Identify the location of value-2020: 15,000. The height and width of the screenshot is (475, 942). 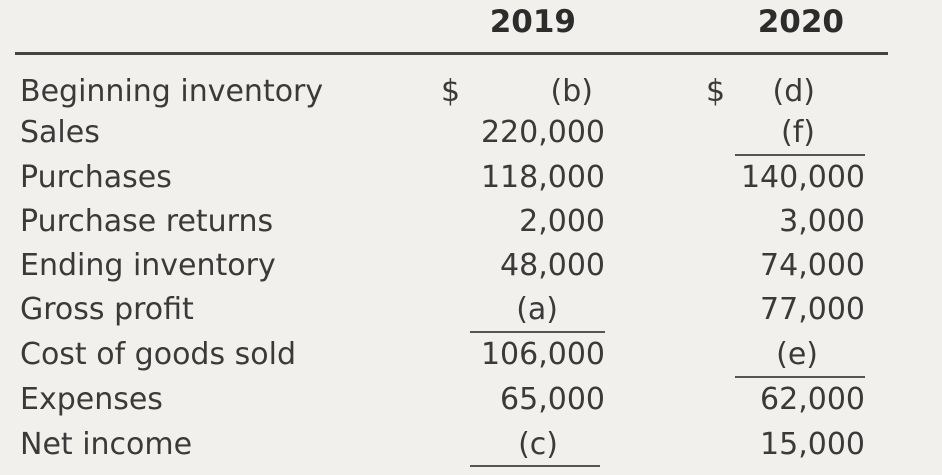
(812, 444).